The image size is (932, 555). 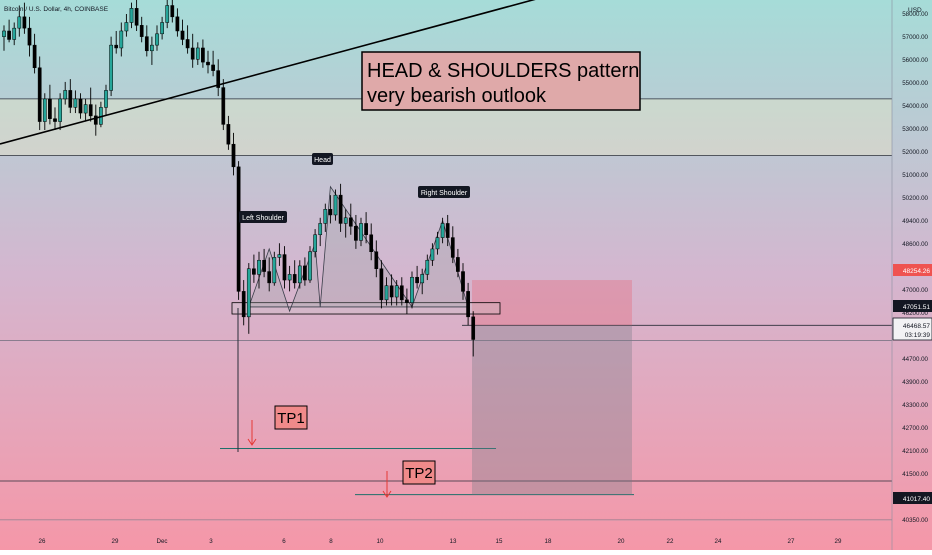 I want to click on price-tag-bottom: 41017.40, so click(x=912, y=498).